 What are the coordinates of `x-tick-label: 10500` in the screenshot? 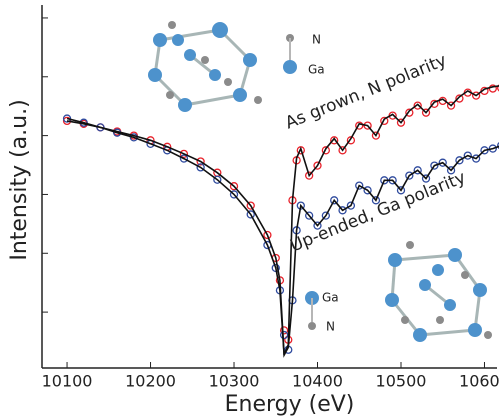 It's located at (401, 381).